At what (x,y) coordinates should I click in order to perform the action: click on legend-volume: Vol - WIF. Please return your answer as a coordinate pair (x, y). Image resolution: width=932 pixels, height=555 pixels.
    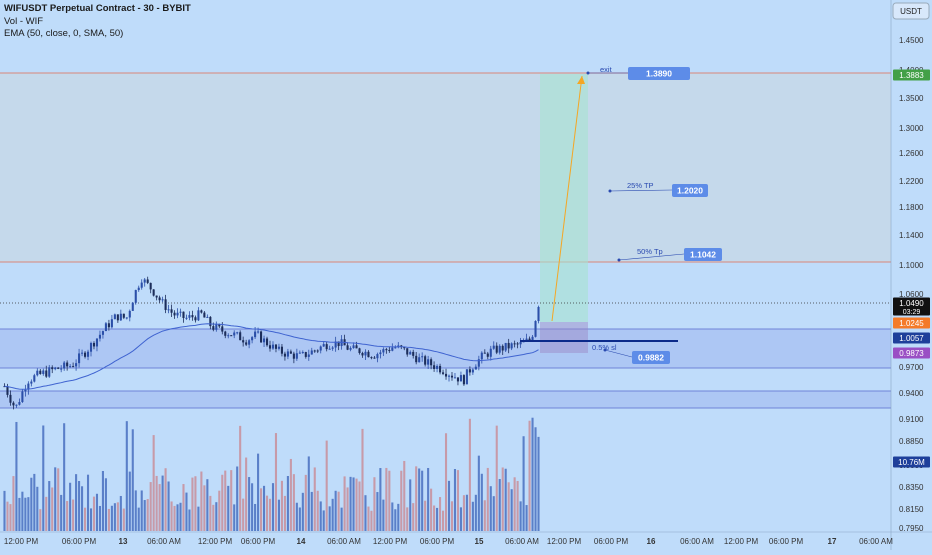
    Looking at the image, I should click on (24, 21).